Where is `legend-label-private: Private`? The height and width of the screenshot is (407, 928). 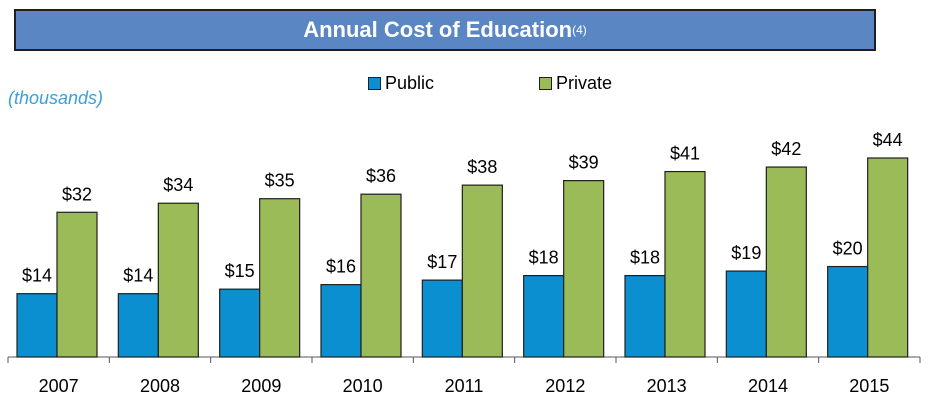
legend-label-private: Private is located at coordinates (584, 83).